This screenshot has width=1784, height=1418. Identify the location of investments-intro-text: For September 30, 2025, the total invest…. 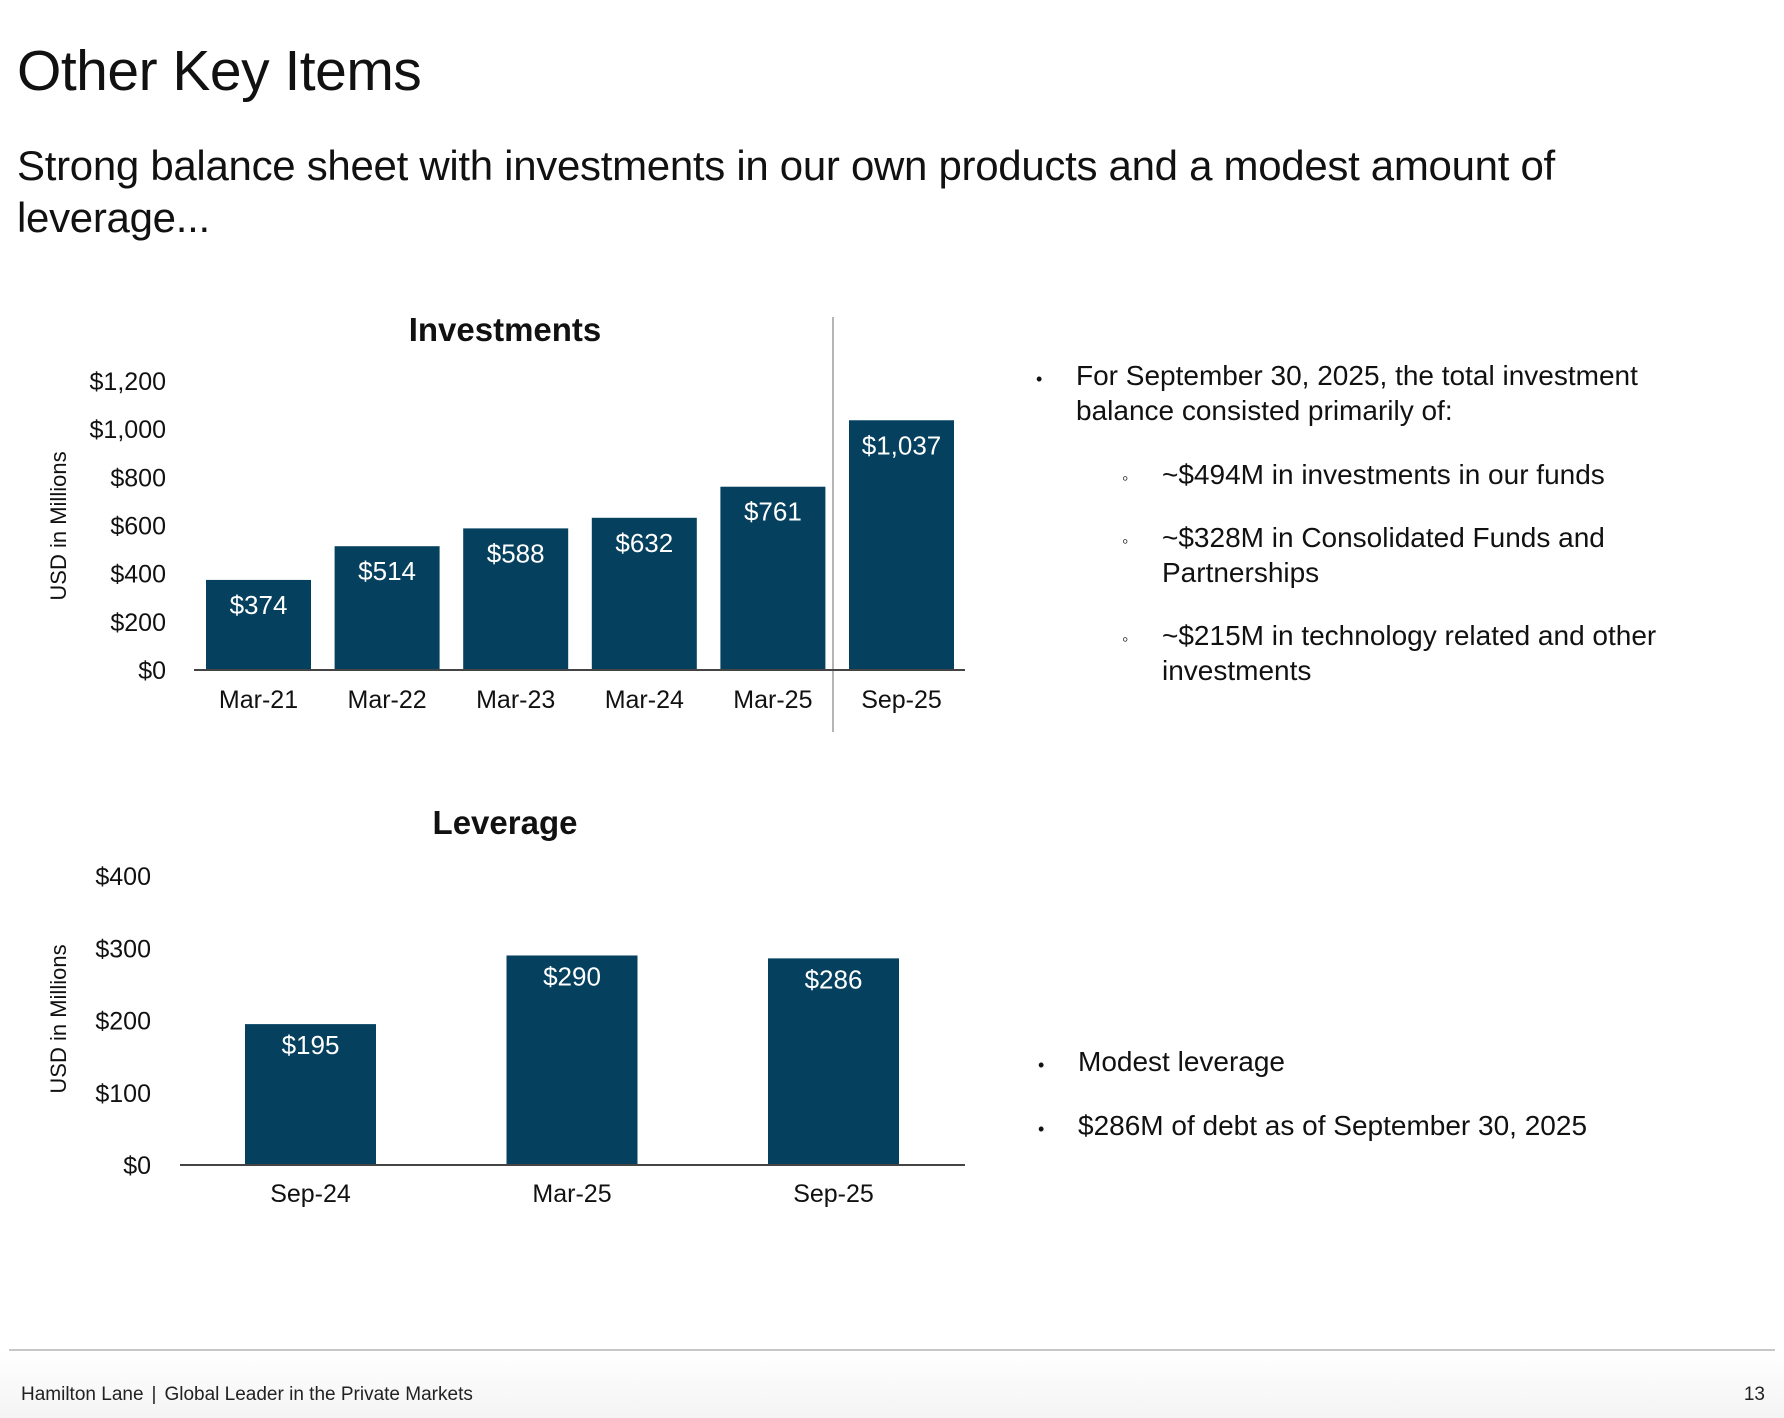
(1357, 393).